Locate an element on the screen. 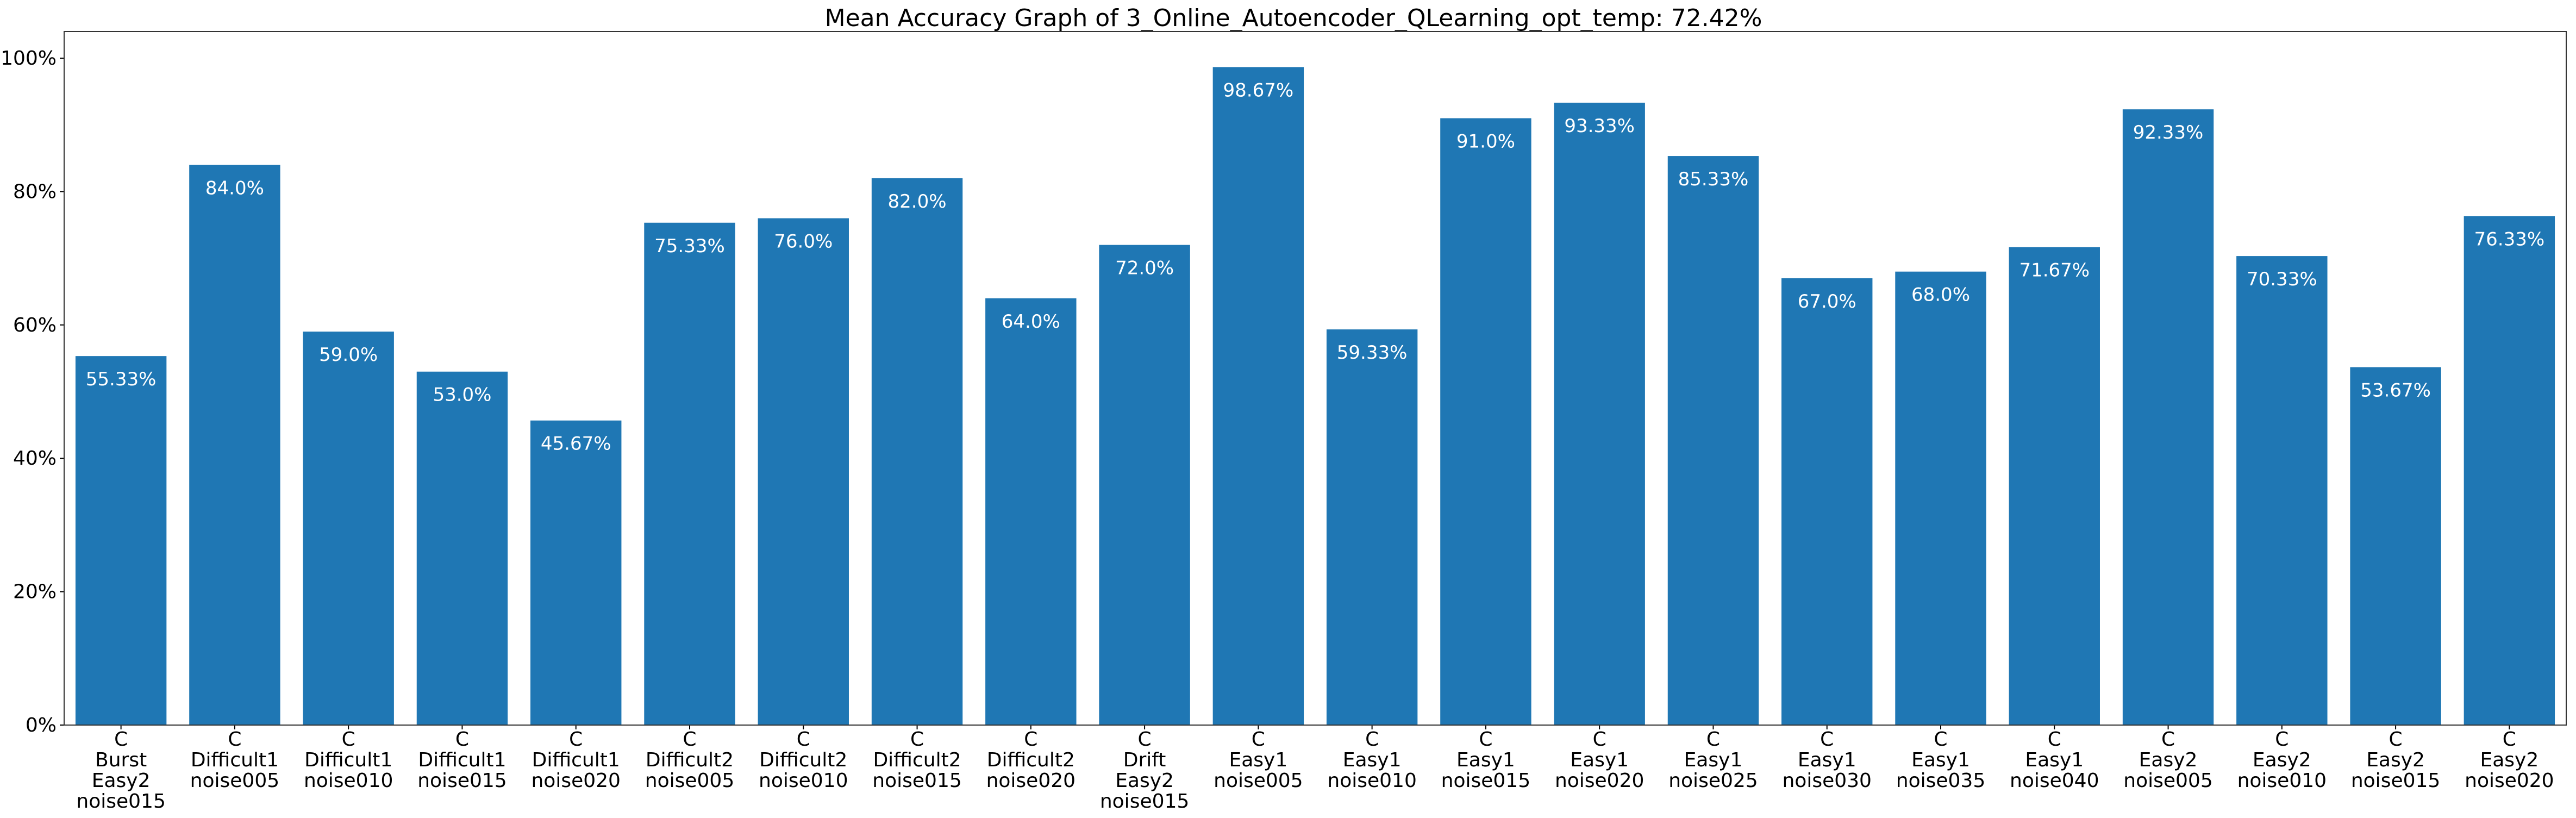 This screenshot has width=2576, height=818. bar-value-label-0: 55.33% is located at coordinates (121, 379).